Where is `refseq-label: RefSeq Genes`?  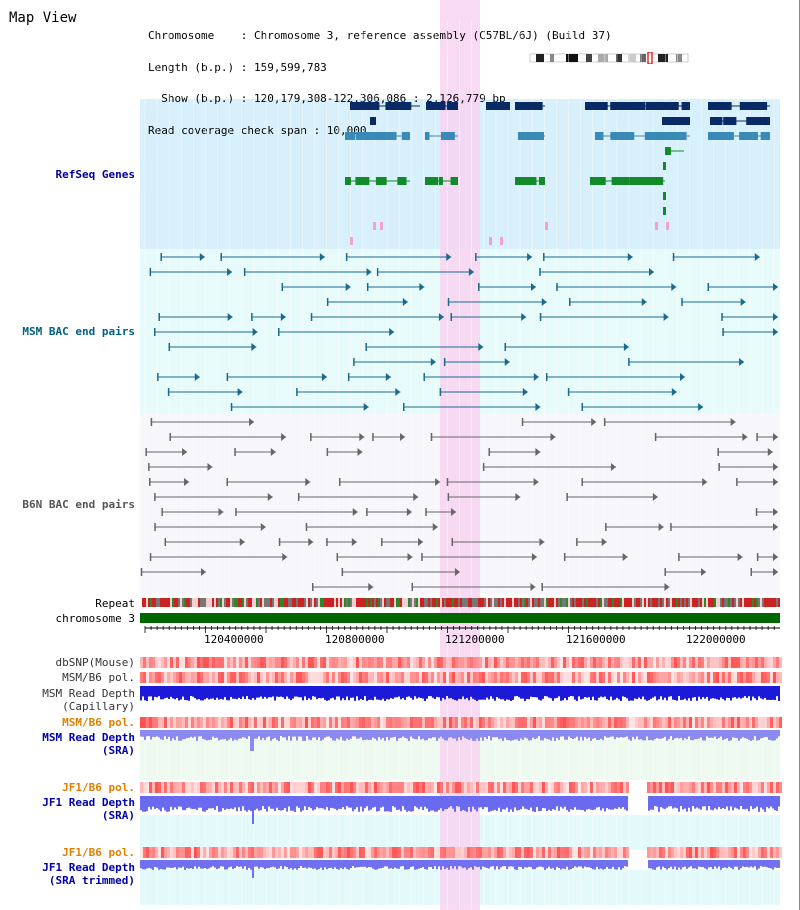 refseq-label: RefSeq Genes is located at coordinates (95, 174).